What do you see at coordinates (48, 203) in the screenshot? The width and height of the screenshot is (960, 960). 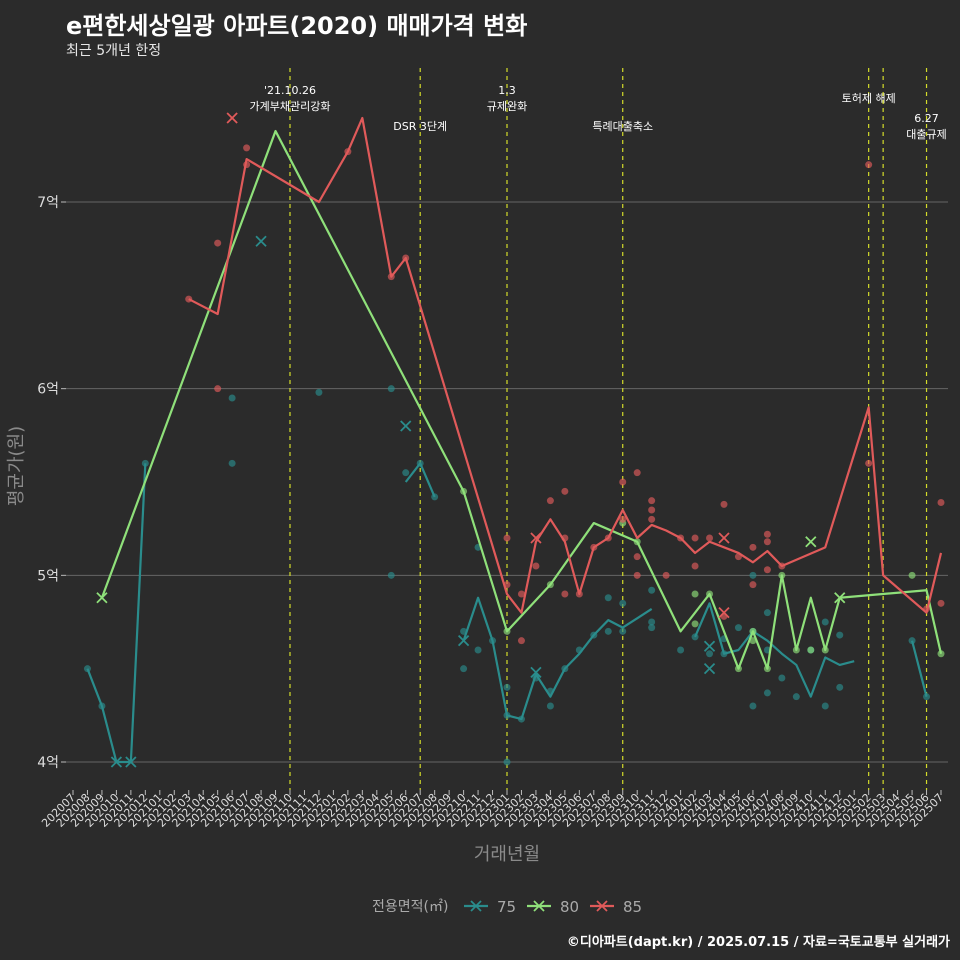 I see `y-tick-label: 7억` at bounding box center [48, 203].